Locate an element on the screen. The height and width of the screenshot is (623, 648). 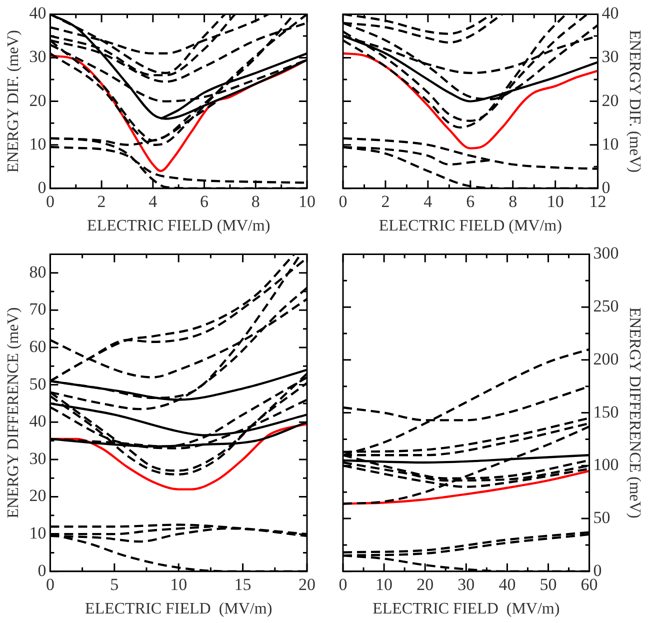
y2-tick-label: 10 is located at coordinates (610, 144).